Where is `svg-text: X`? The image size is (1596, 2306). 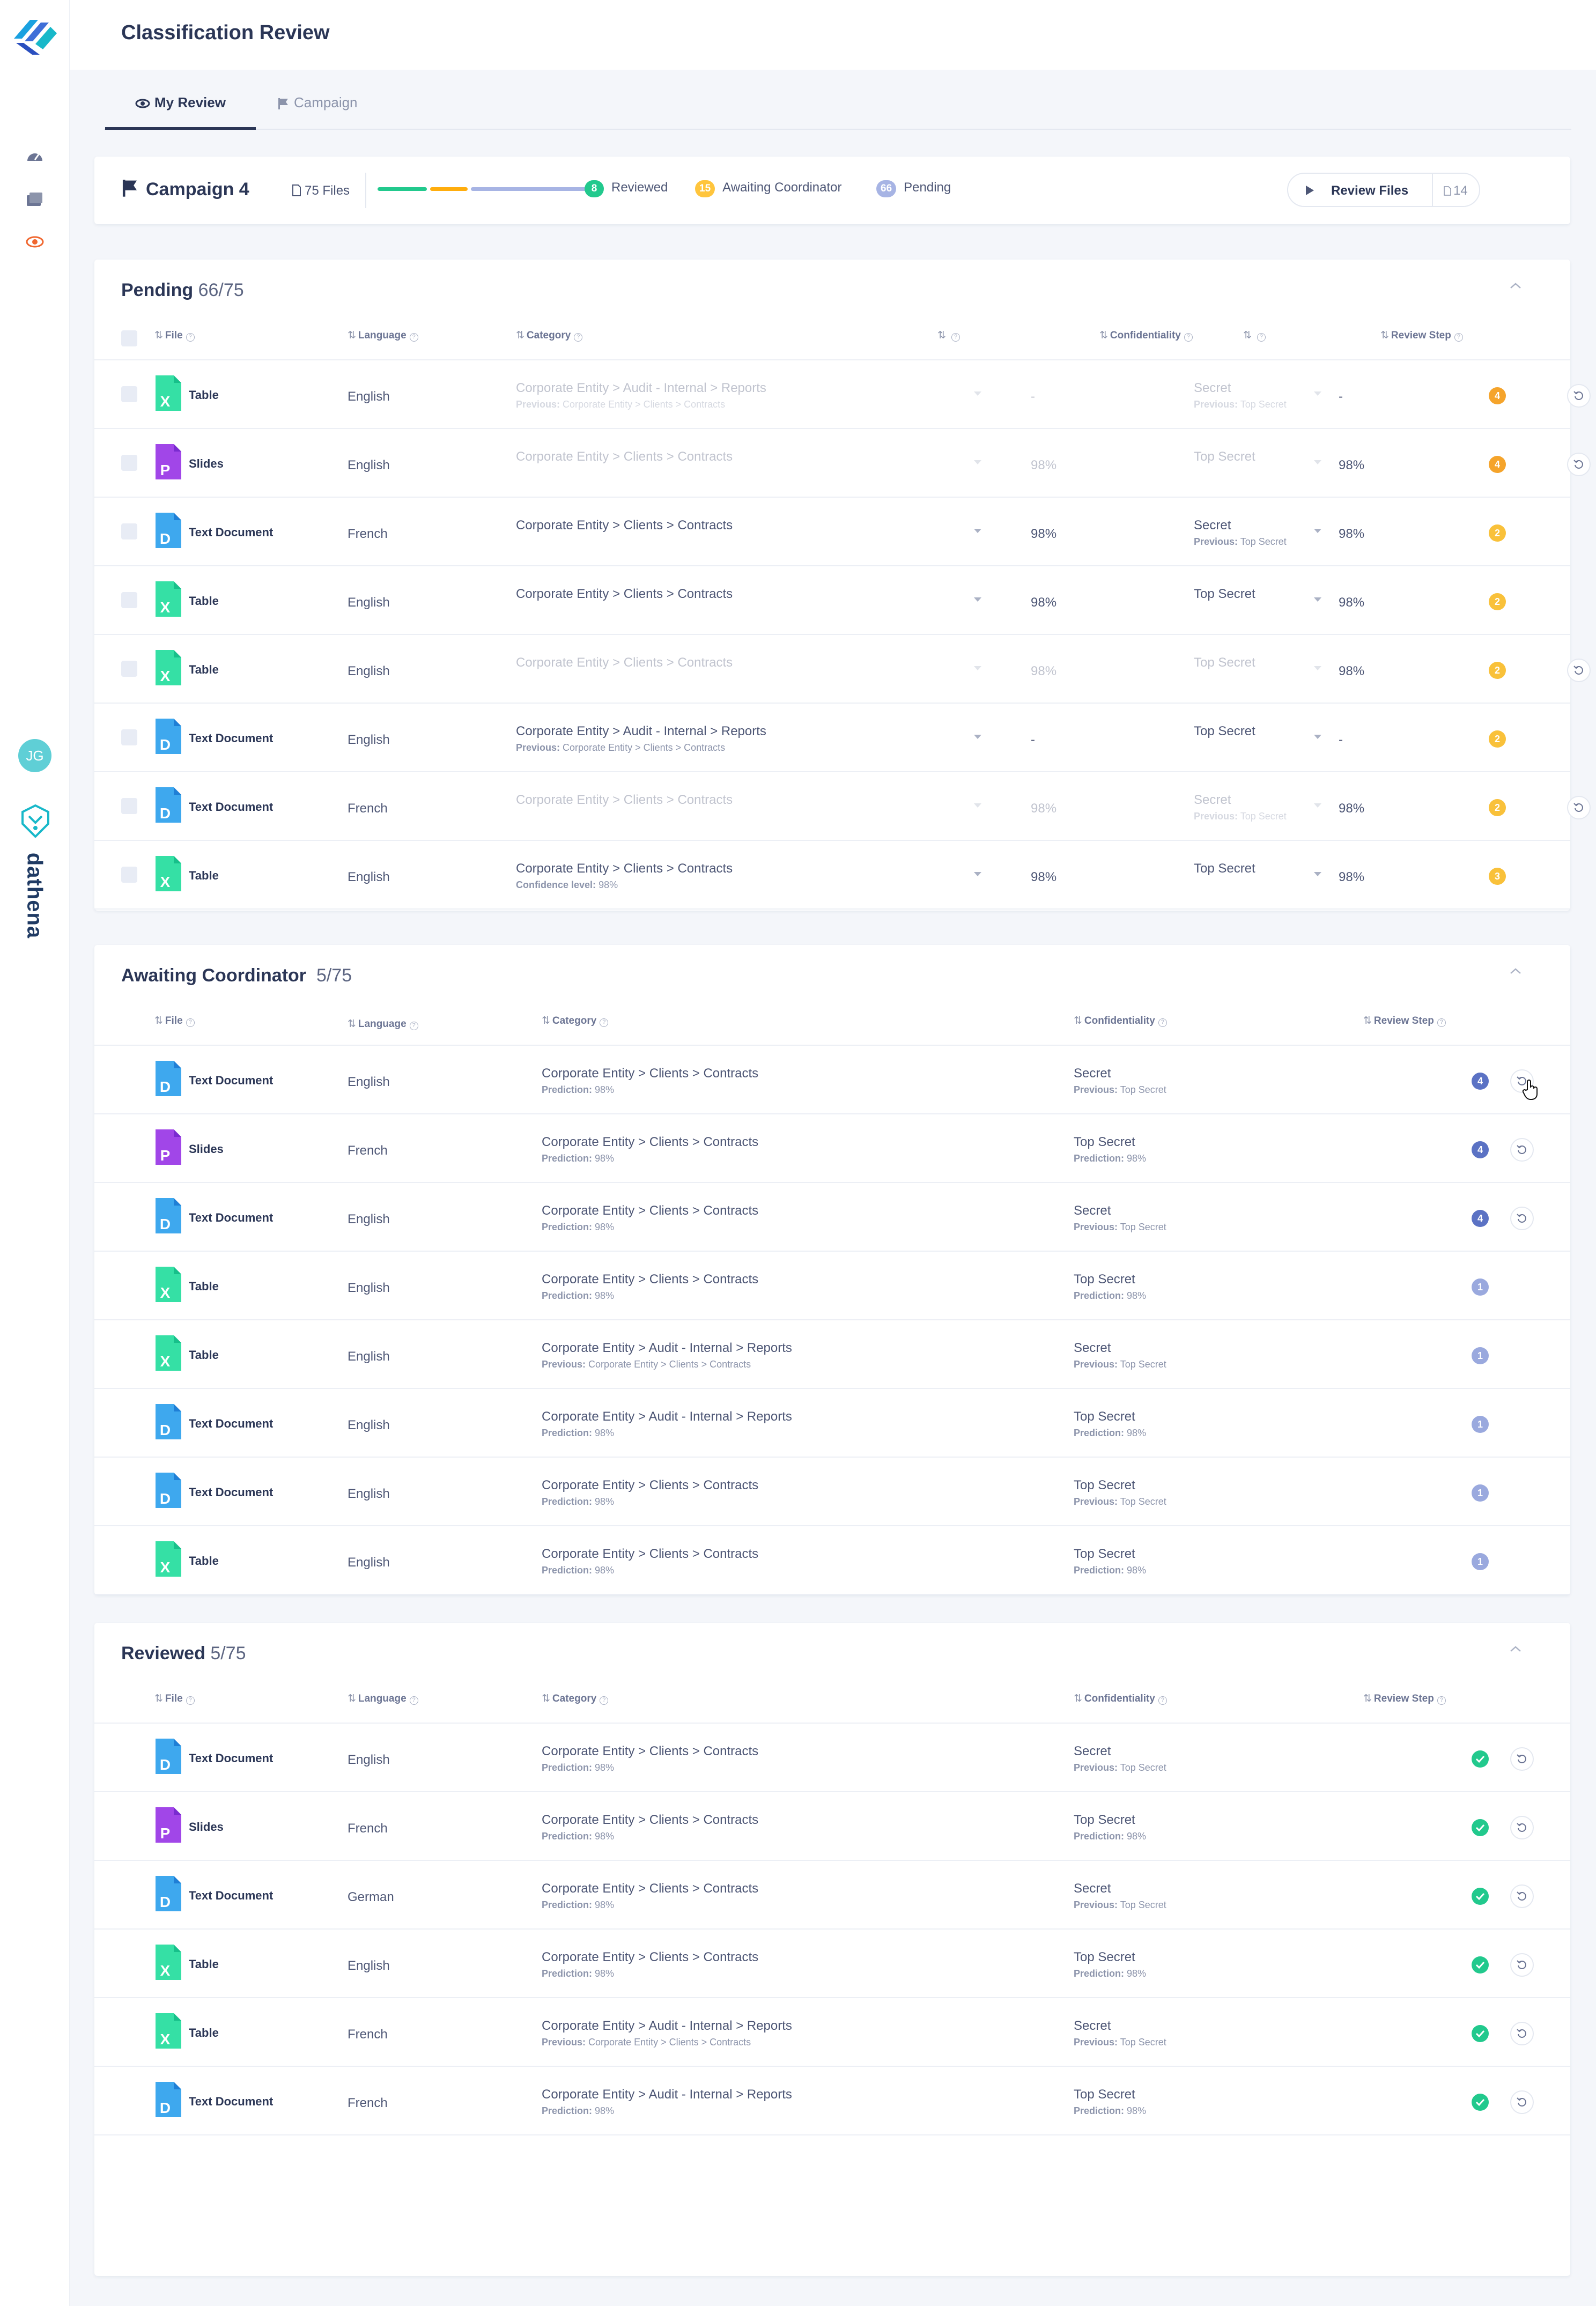
svg-text: X is located at coordinates (165, 2040).